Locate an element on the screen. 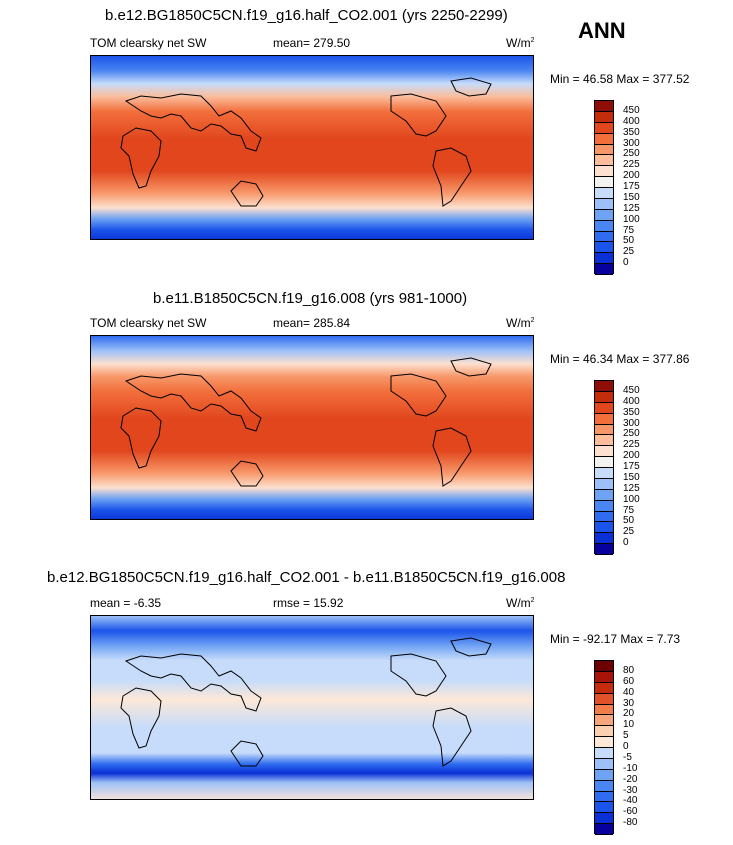  colorbar-tick-label: 50 is located at coordinates (629, 241).